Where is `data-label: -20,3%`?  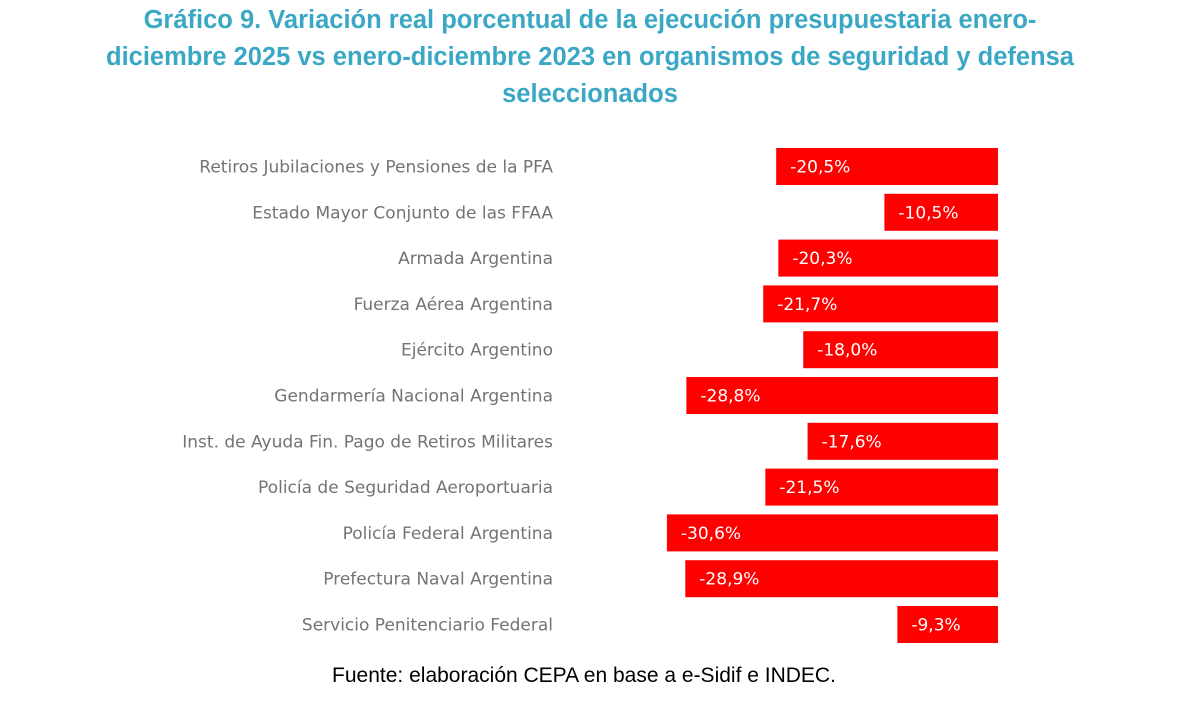 data-label: -20,3% is located at coordinates (822, 259).